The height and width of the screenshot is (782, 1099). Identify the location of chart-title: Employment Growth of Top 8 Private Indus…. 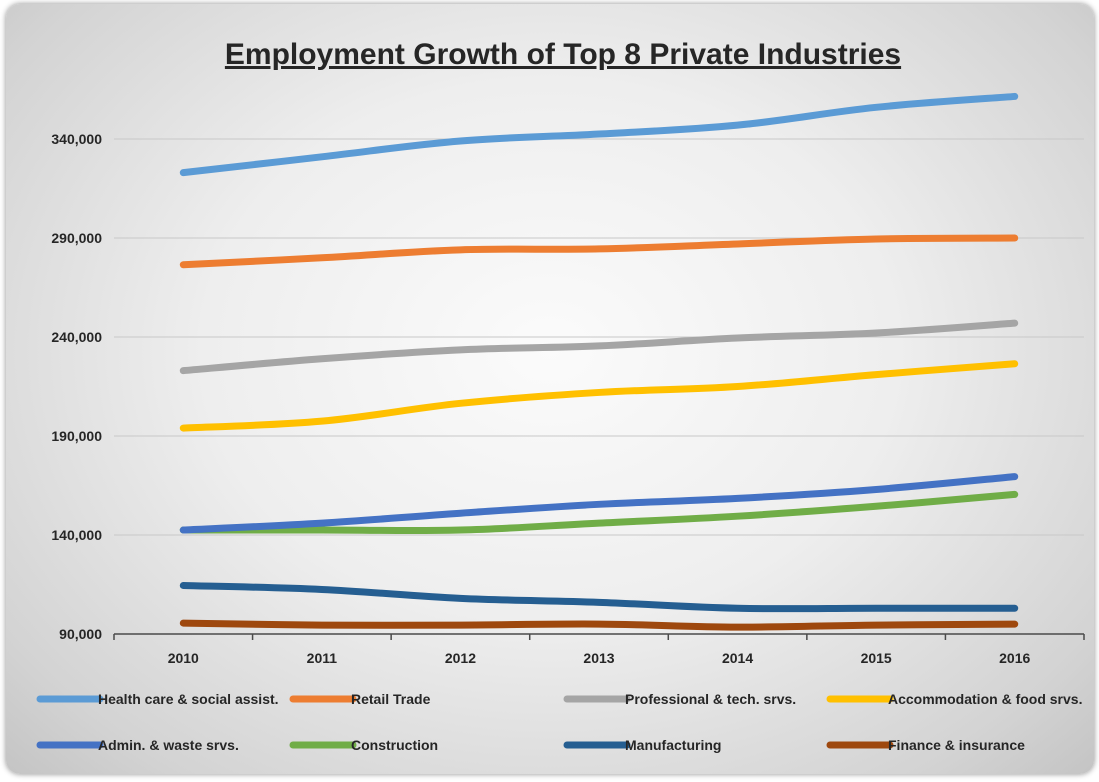
(563, 54).